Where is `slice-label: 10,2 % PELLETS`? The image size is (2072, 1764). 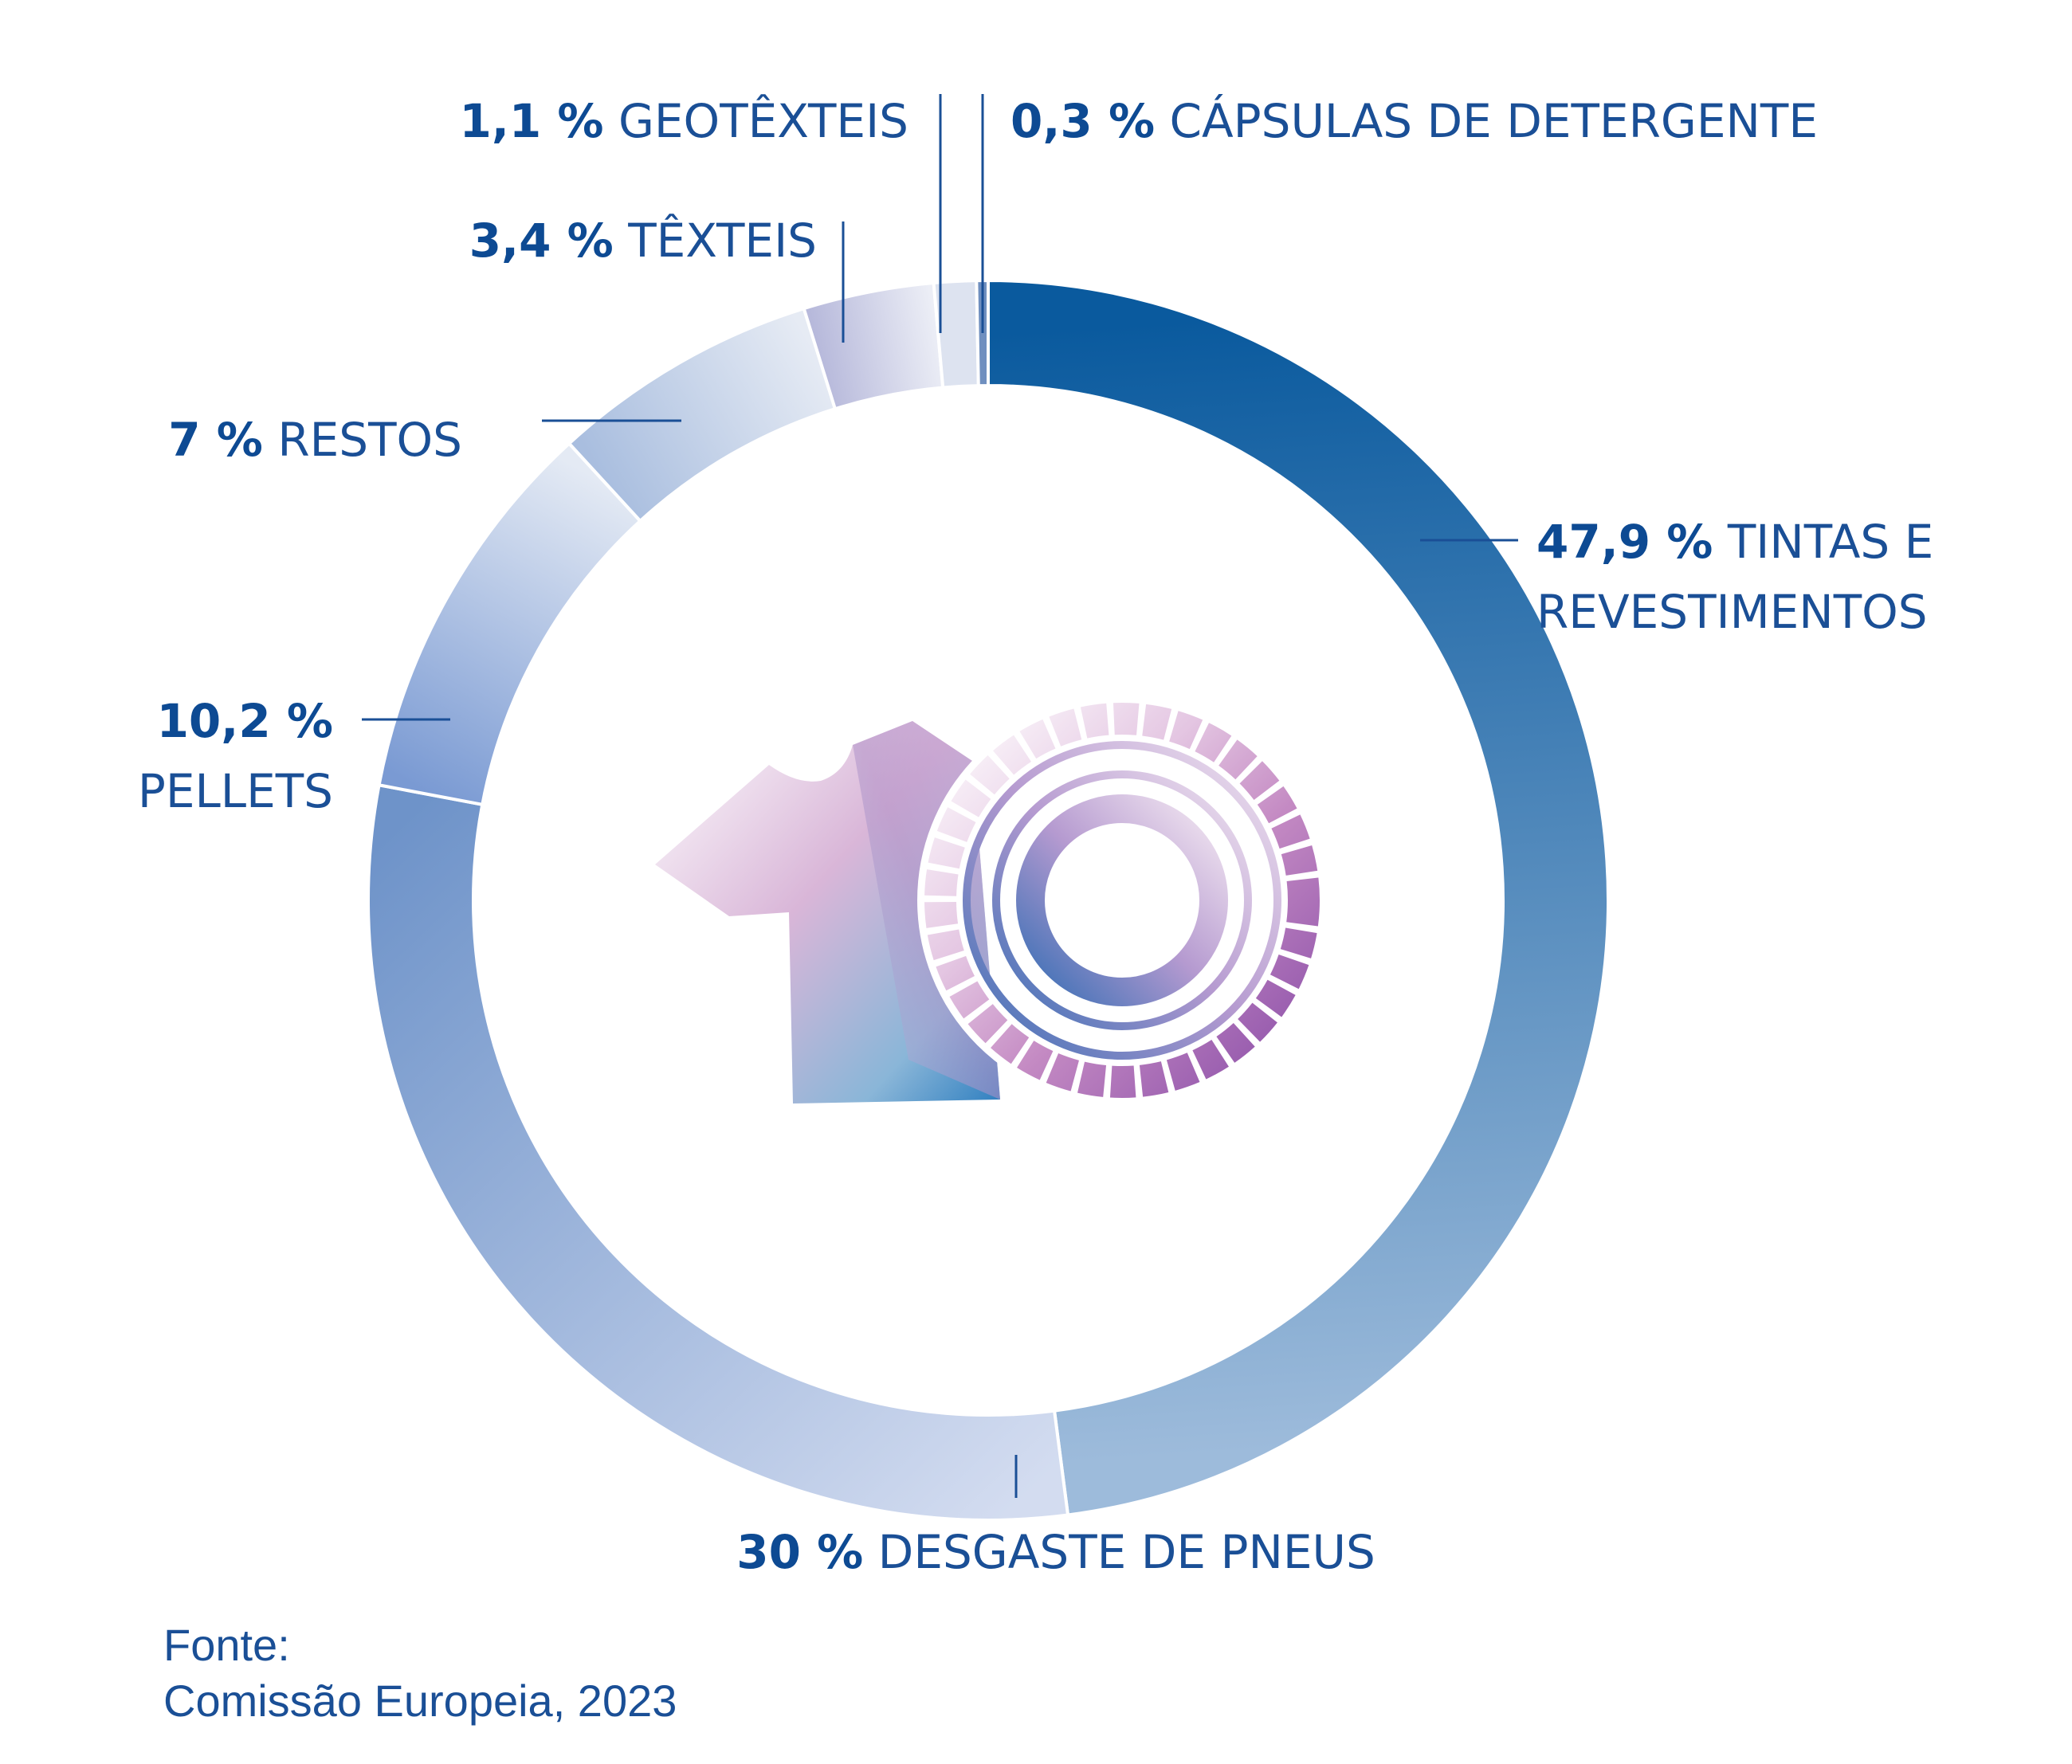 slice-label: 10,2 % PELLETS is located at coordinates (235, 756).